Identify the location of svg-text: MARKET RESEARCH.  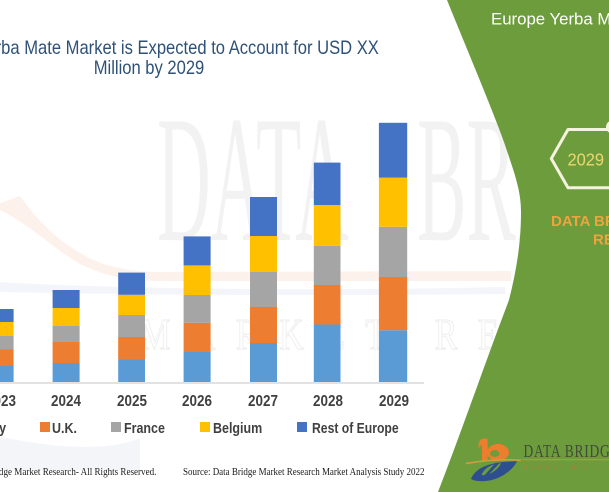
(566, 468).